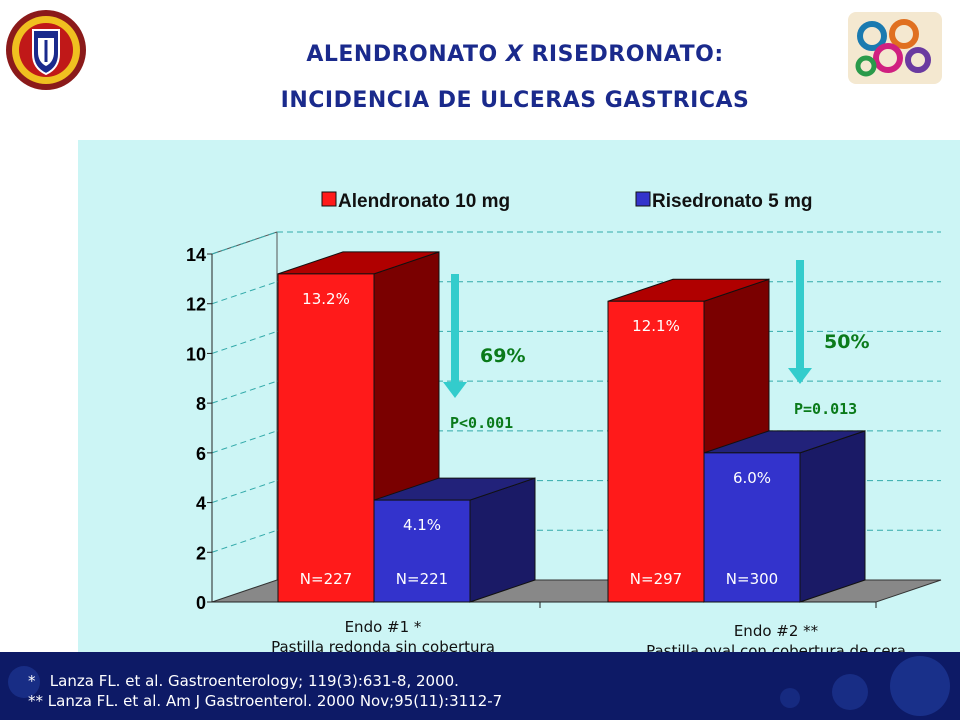  What do you see at coordinates (422, 579) in the screenshot?
I see `bar-n-label-1-0: N=221` at bounding box center [422, 579].